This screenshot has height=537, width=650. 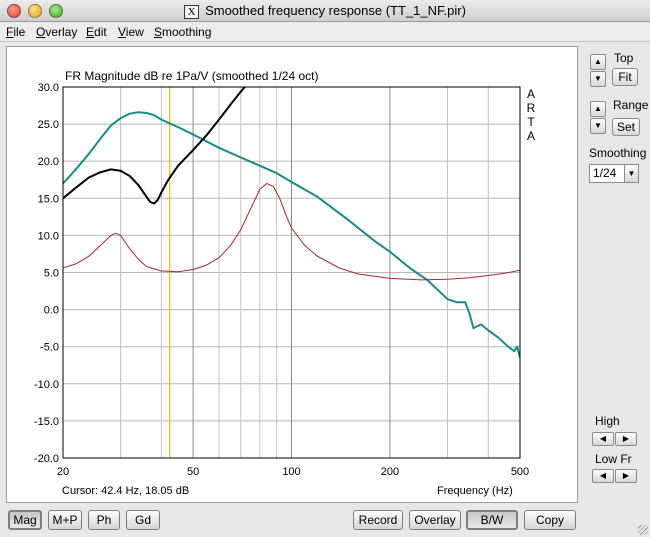 What do you see at coordinates (51, 274) in the screenshot?
I see `y-tick-label: 5.0` at bounding box center [51, 274].